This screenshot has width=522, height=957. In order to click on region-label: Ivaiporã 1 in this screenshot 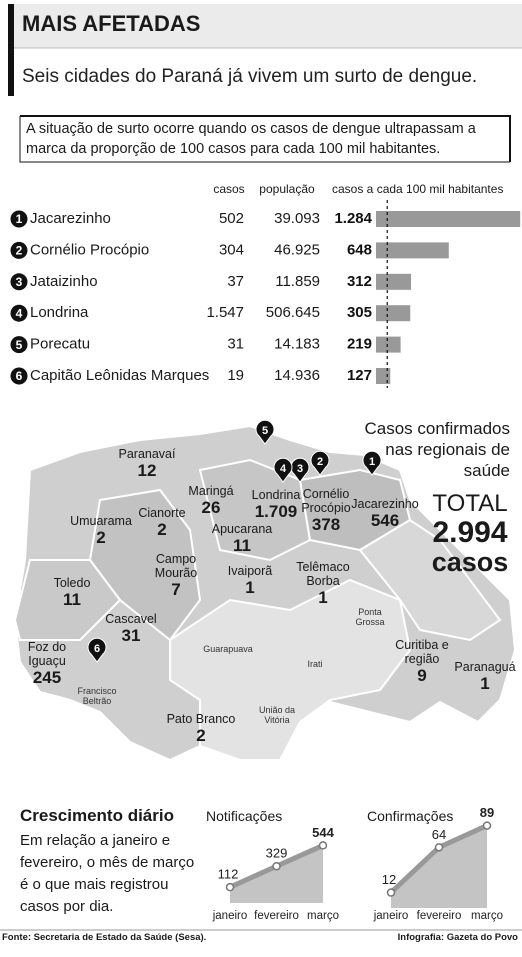, I will do `click(250, 580)`.